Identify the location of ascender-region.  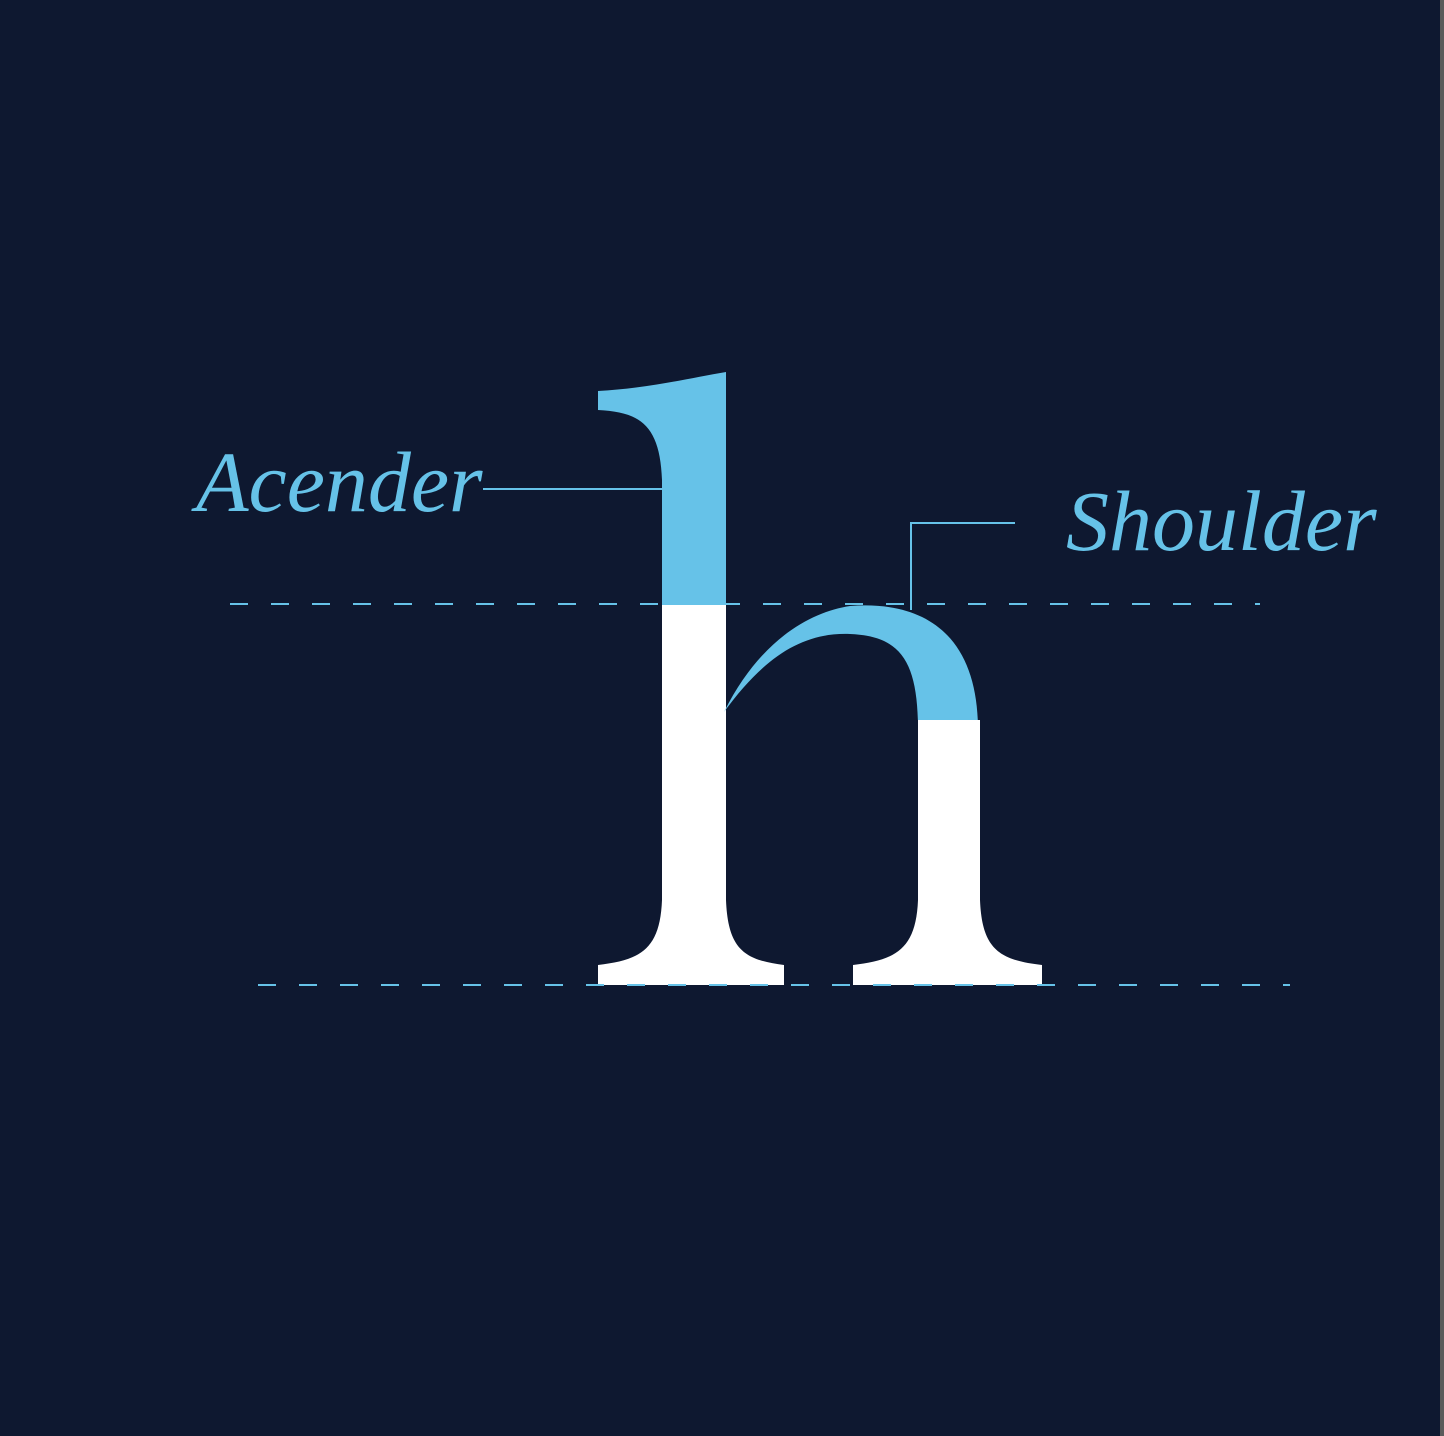
(662, 488).